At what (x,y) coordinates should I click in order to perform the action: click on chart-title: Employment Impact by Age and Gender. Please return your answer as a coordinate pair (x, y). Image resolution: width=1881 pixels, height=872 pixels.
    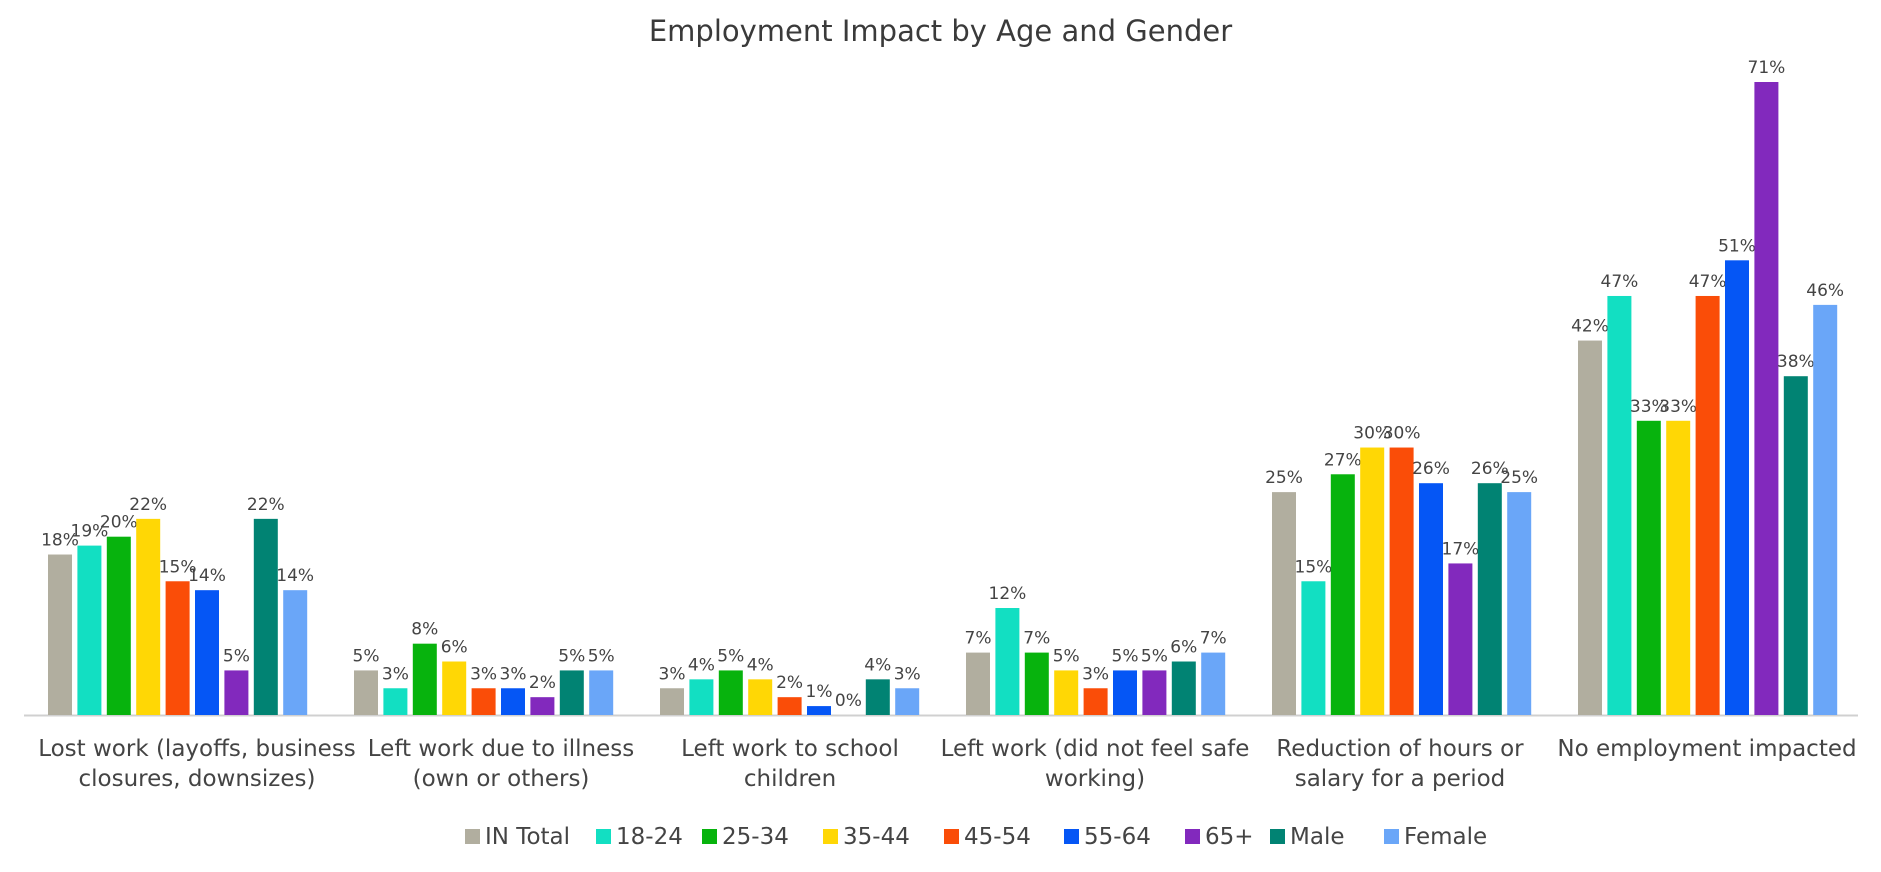
    Looking at the image, I should click on (940, 31).